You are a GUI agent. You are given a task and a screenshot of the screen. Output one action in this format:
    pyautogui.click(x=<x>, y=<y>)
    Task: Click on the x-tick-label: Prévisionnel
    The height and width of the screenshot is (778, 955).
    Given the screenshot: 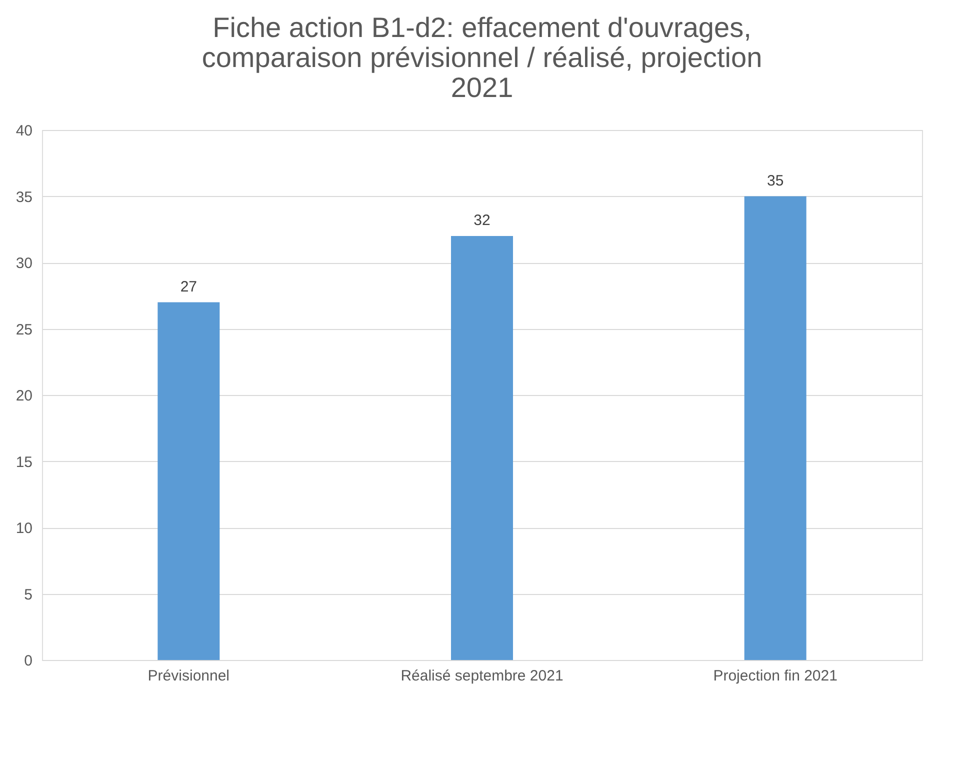 What is the action you would take?
    pyautogui.click(x=189, y=676)
    